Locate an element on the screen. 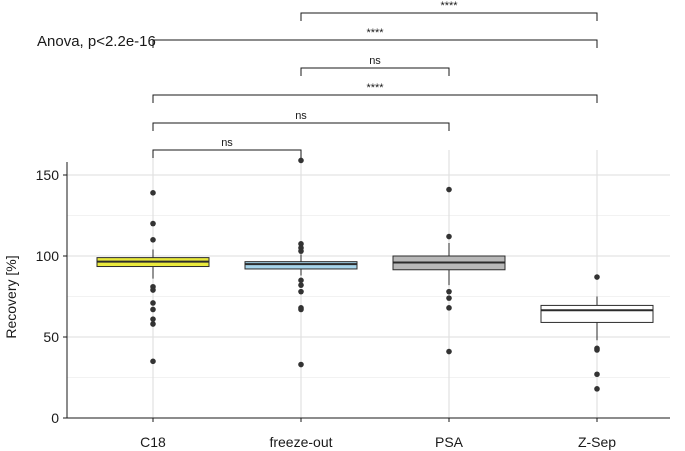 This screenshot has height=451, width=685. y-axis-title: Recovery [%] is located at coordinates (11, 296).